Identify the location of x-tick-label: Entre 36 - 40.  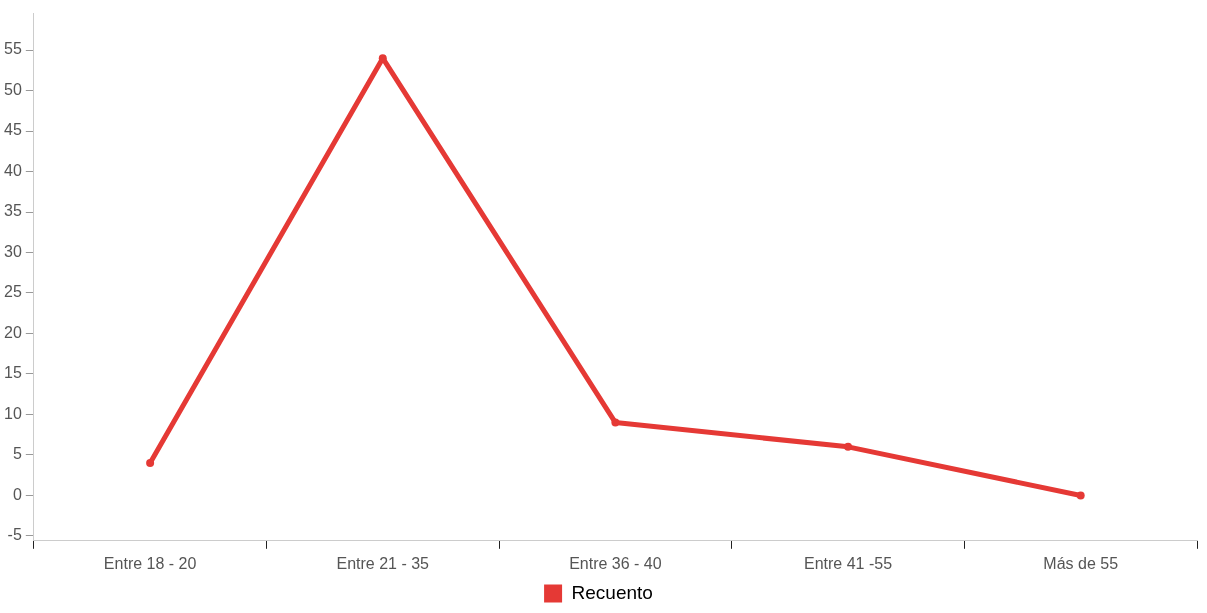
(615, 563).